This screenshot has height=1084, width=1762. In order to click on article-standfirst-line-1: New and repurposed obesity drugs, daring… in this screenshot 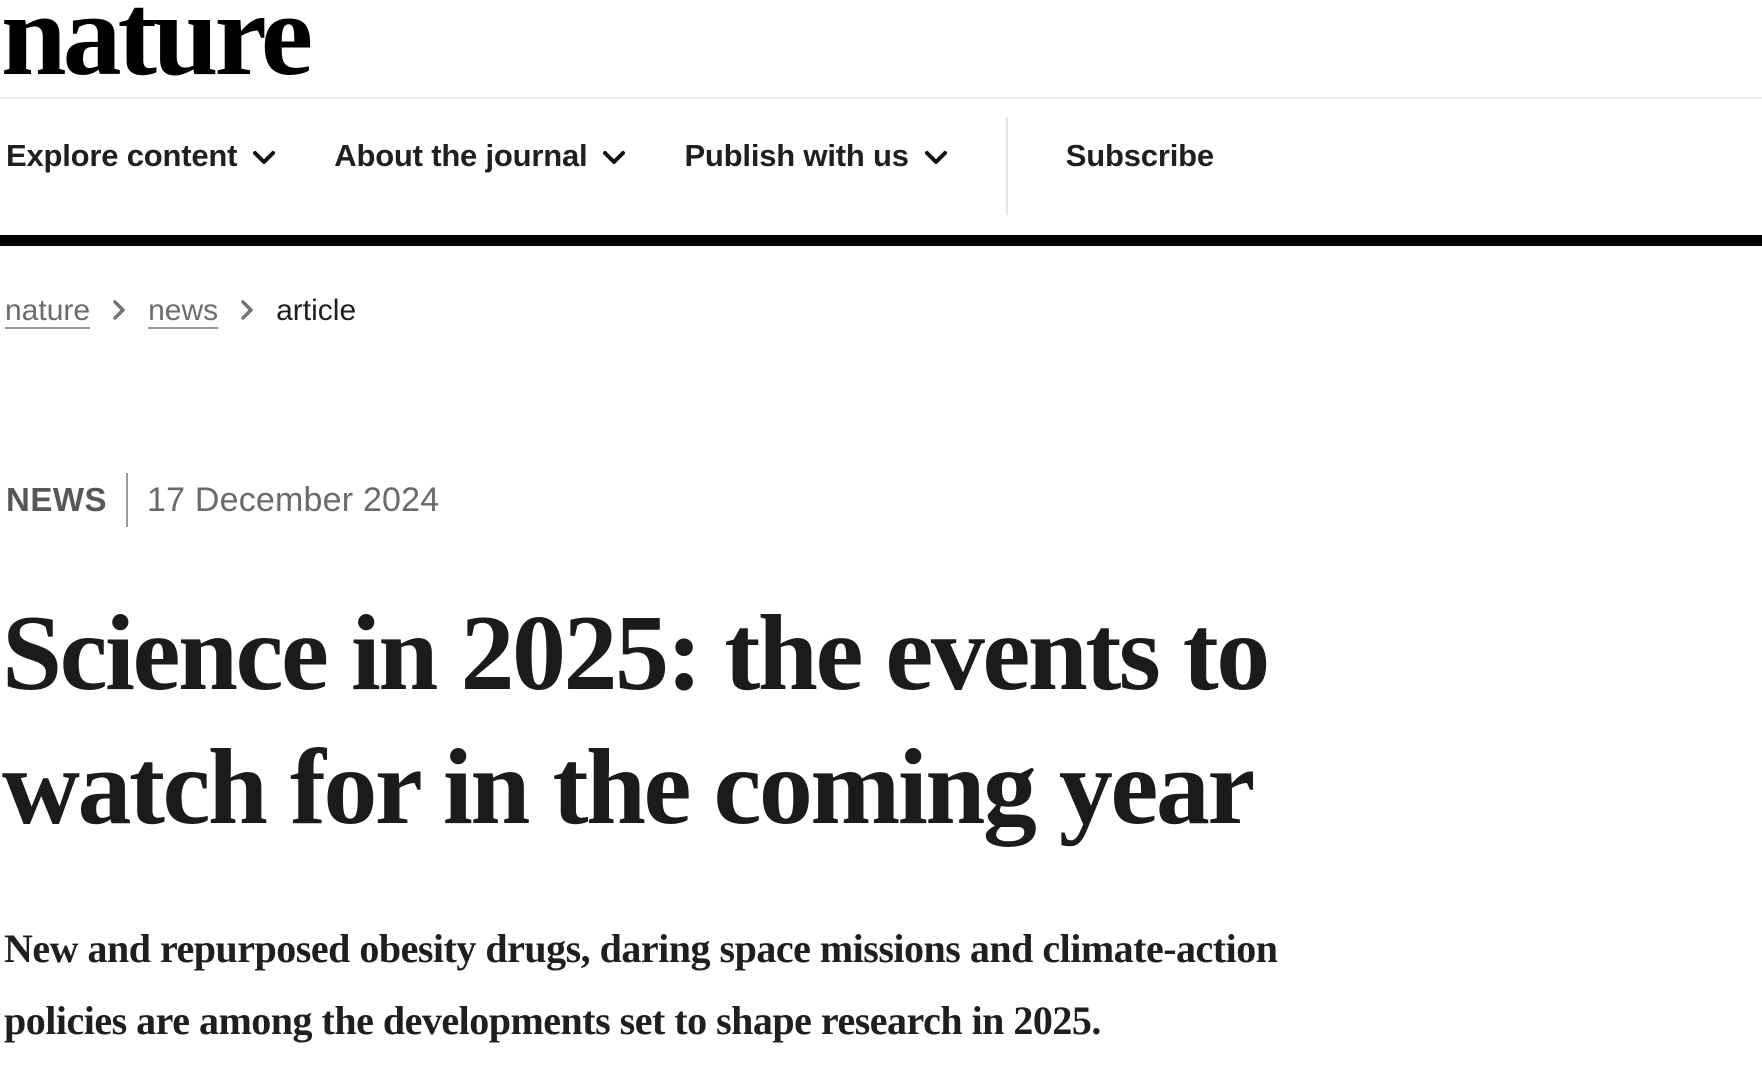, I will do `click(641, 948)`.